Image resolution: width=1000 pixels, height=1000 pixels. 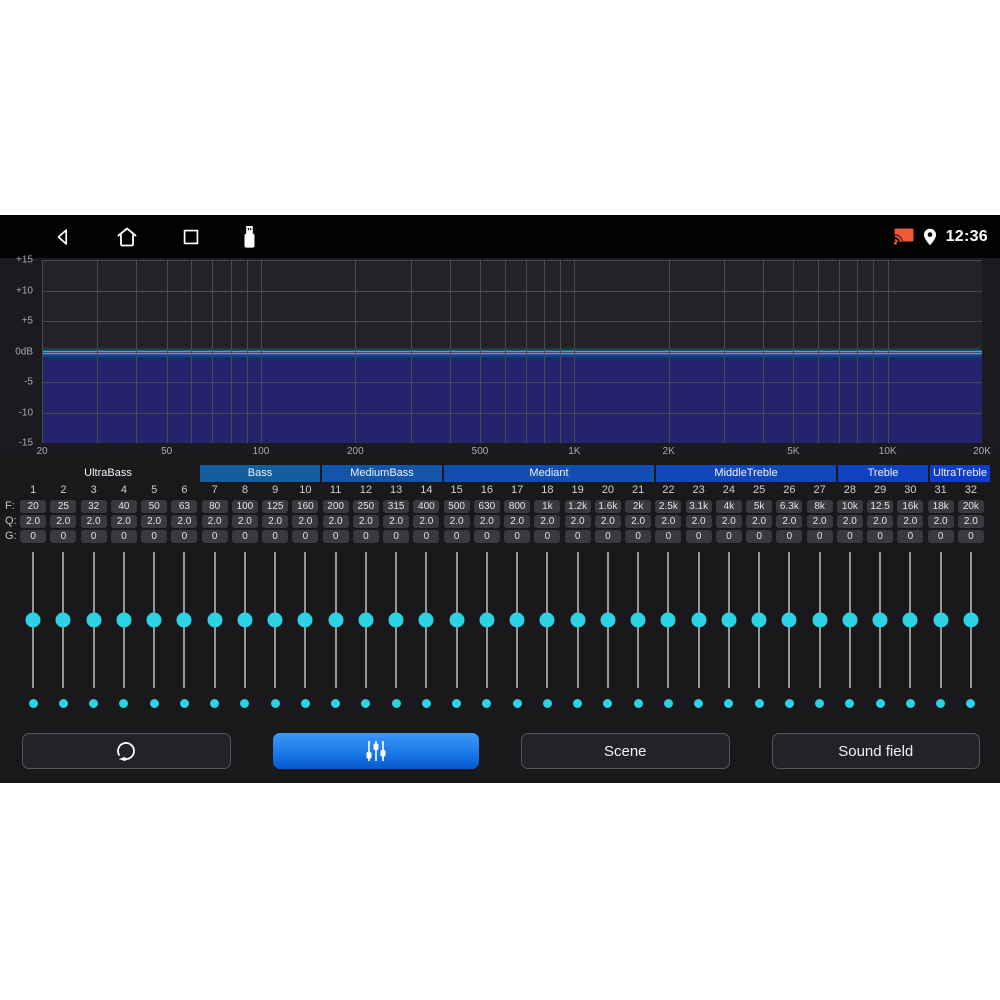 What do you see at coordinates (668, 506) in the screenshot?
I see `band-frequency-value: 2.5k` at bounding box center [668, 506].